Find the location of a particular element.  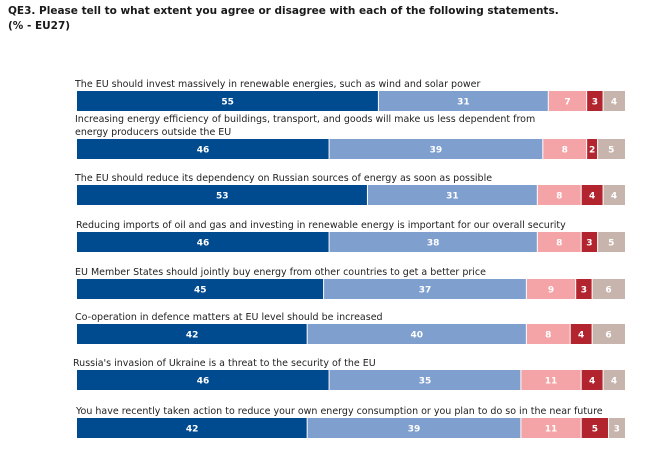

value-label-7-1: 46 is located at coordinates (203, 382).